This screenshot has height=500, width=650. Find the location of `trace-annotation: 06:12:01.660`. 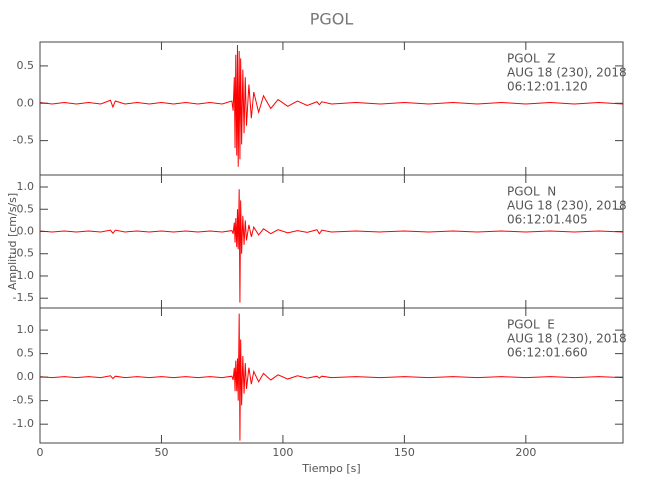

trace-annotation: 06:12:01.660 is located at coordinates (547, 353).